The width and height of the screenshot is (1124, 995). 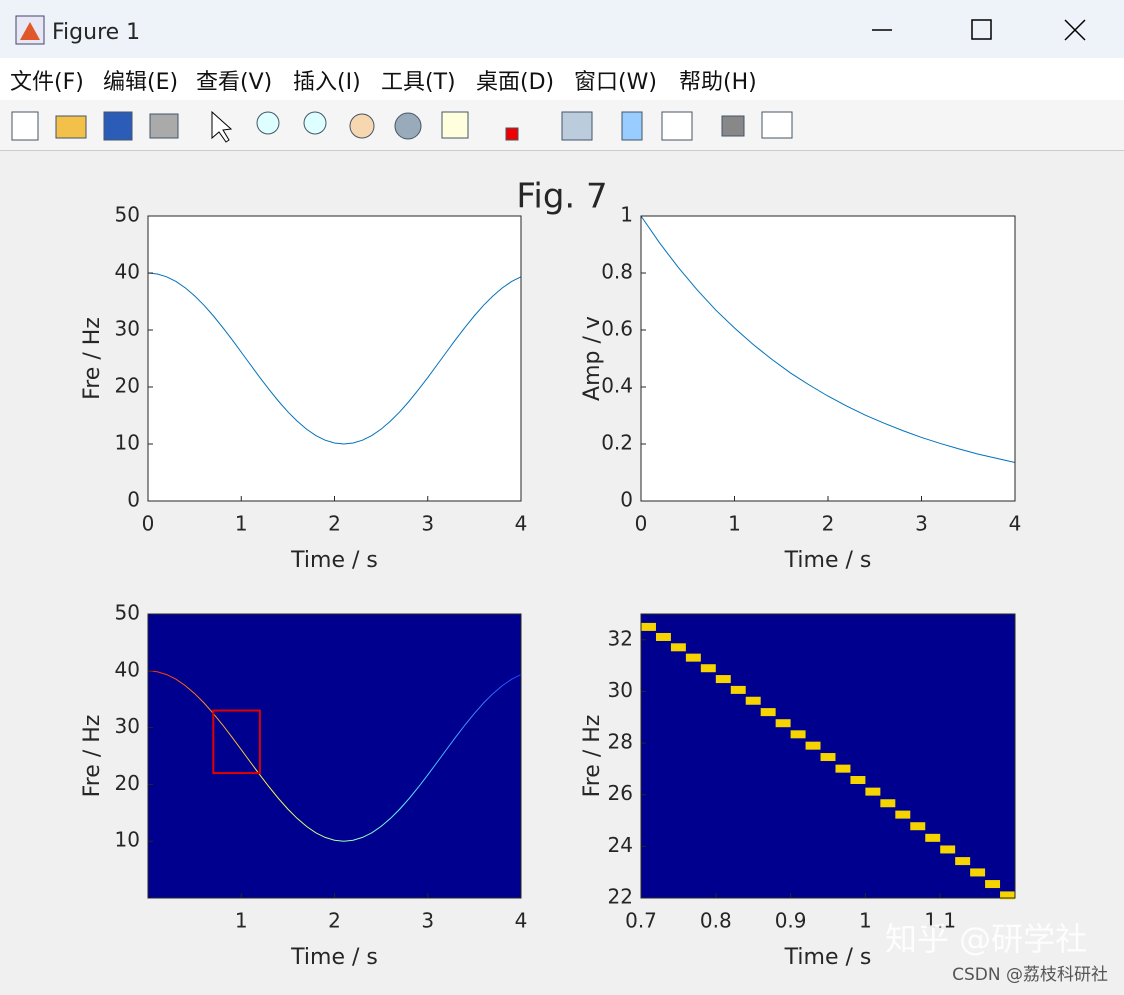 I want to click on tool-new, so click(x=25, y=126).